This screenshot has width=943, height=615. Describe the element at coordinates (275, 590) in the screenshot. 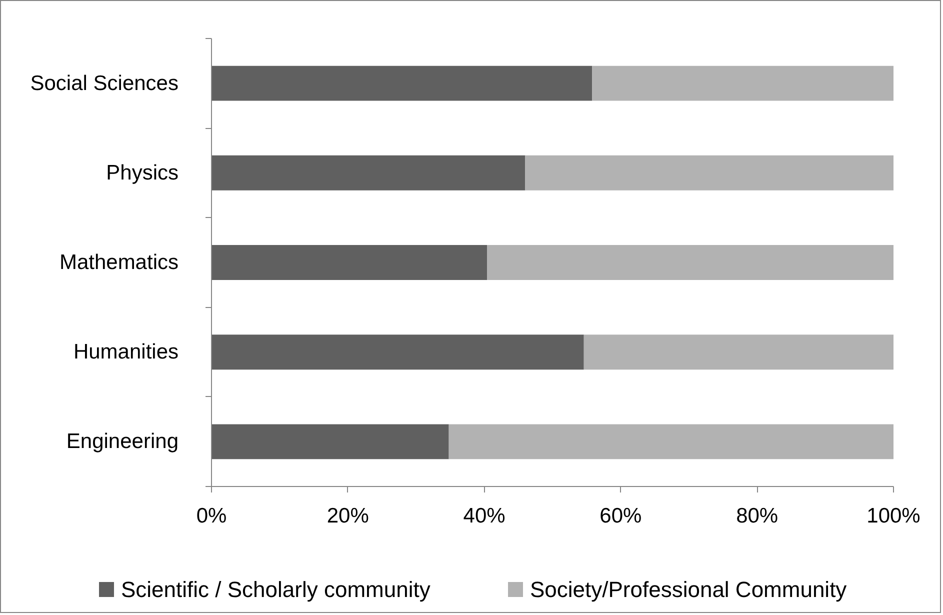

I see `legend-label: Scientific / Scholarly community` at that location.